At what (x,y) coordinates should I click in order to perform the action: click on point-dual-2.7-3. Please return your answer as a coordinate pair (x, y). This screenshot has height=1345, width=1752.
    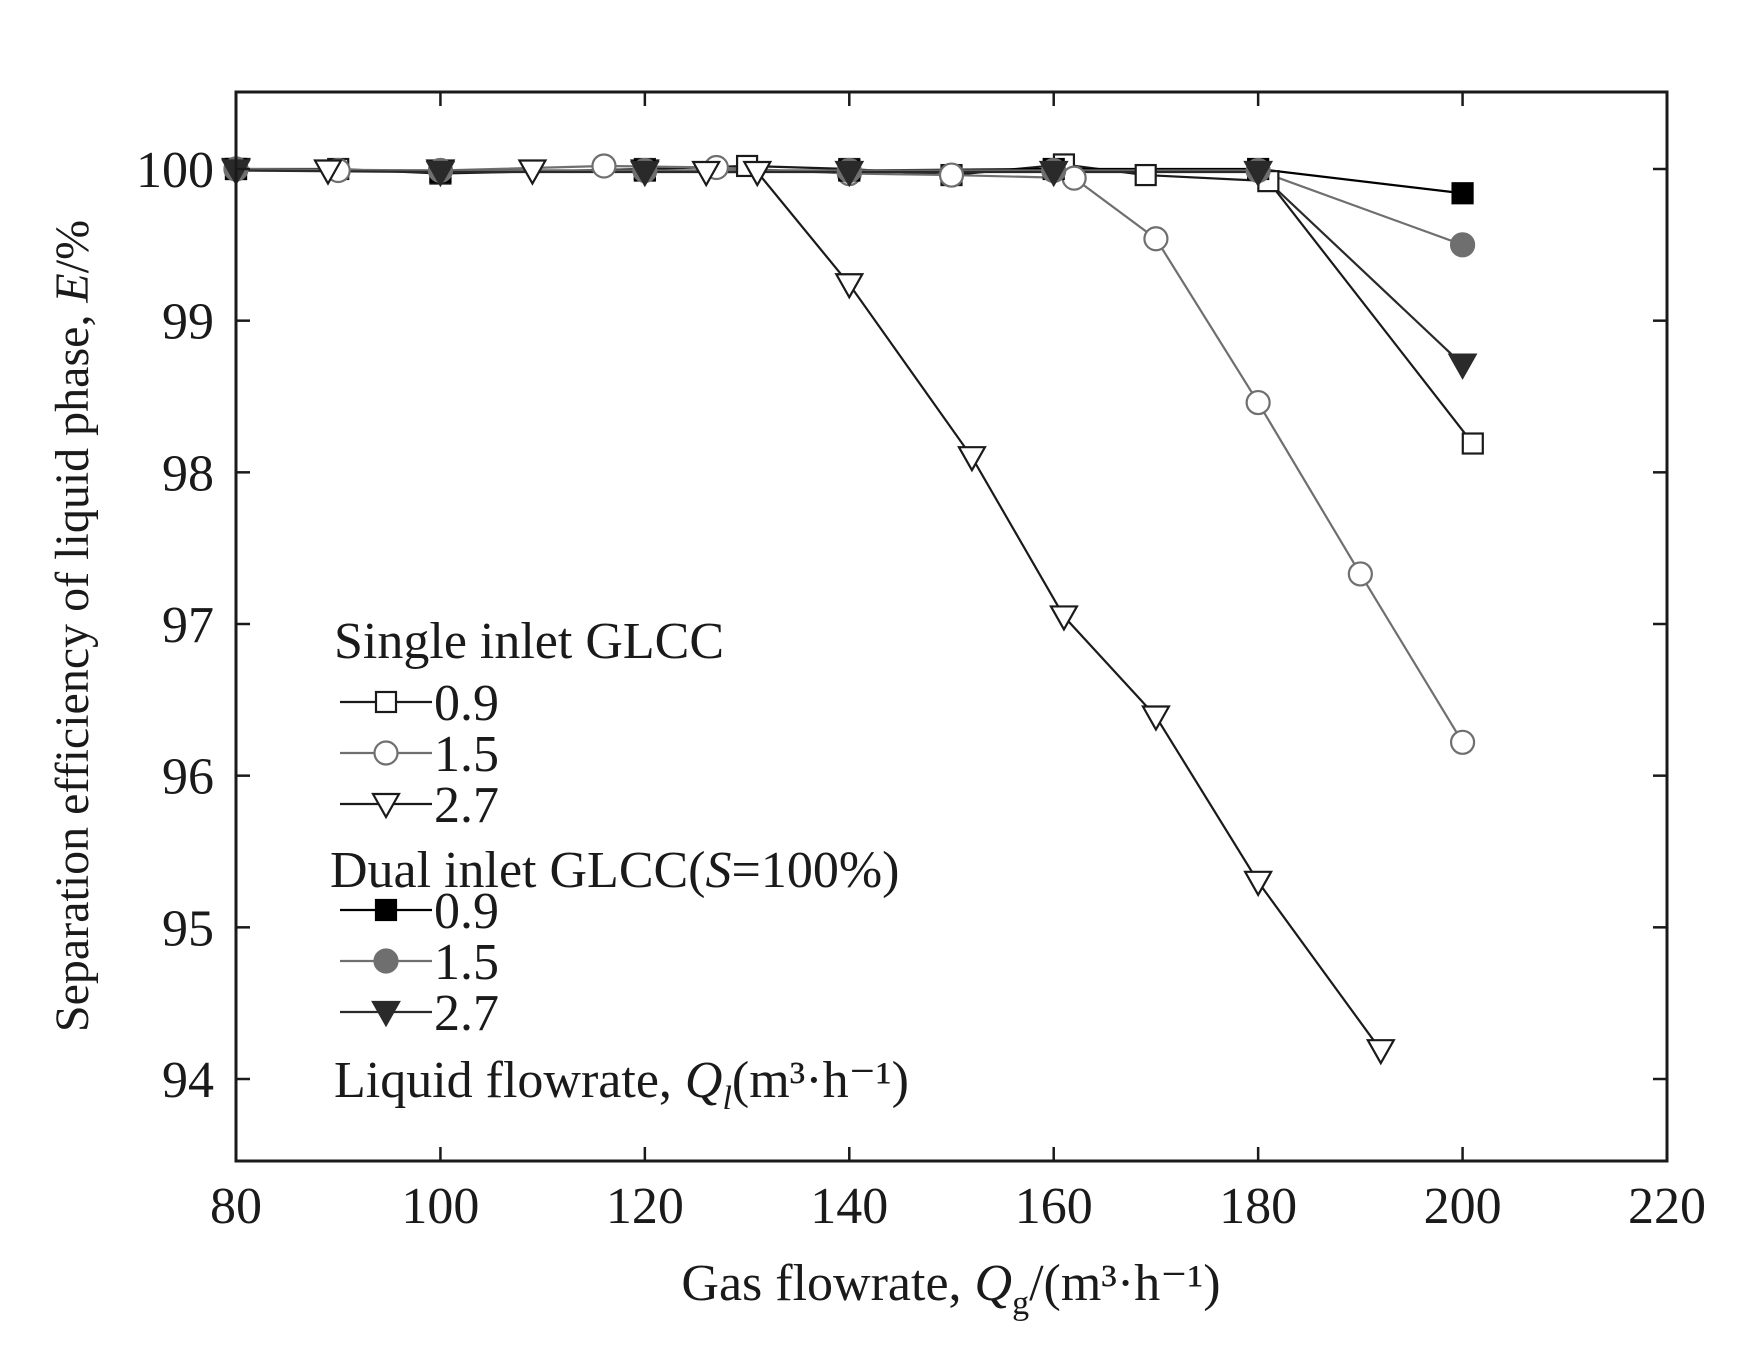
    Looking at the image, I should click on (849, 174).